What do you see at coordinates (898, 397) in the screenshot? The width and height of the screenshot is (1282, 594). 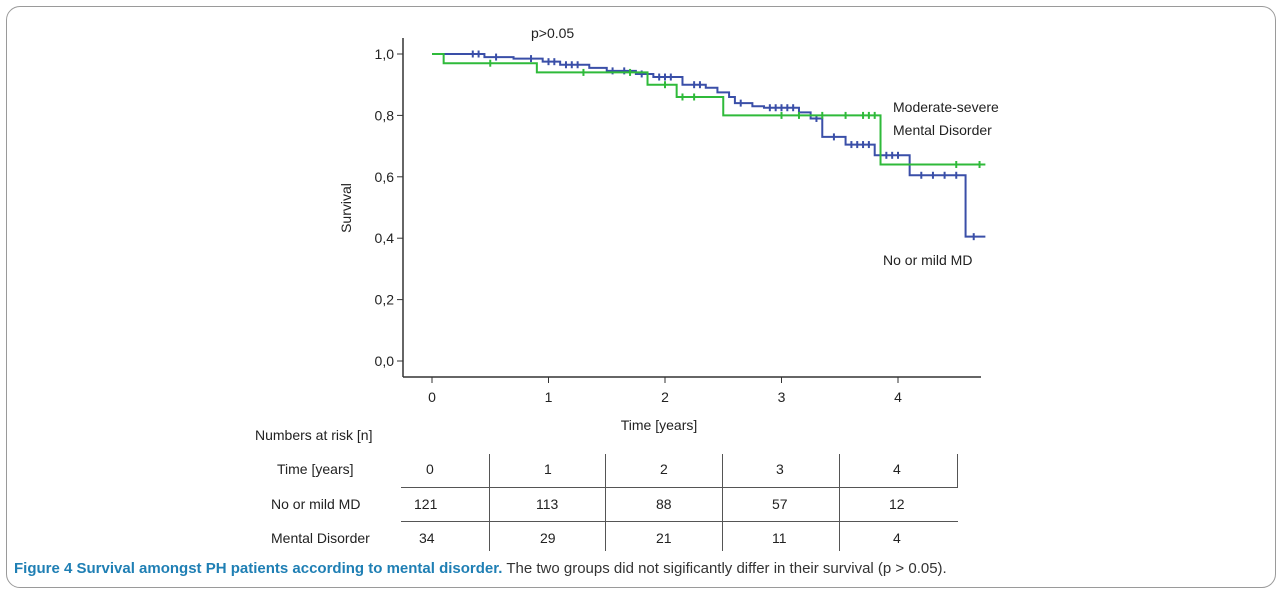 I see `x-tick-label: 4` at bounding box center [898, 397].